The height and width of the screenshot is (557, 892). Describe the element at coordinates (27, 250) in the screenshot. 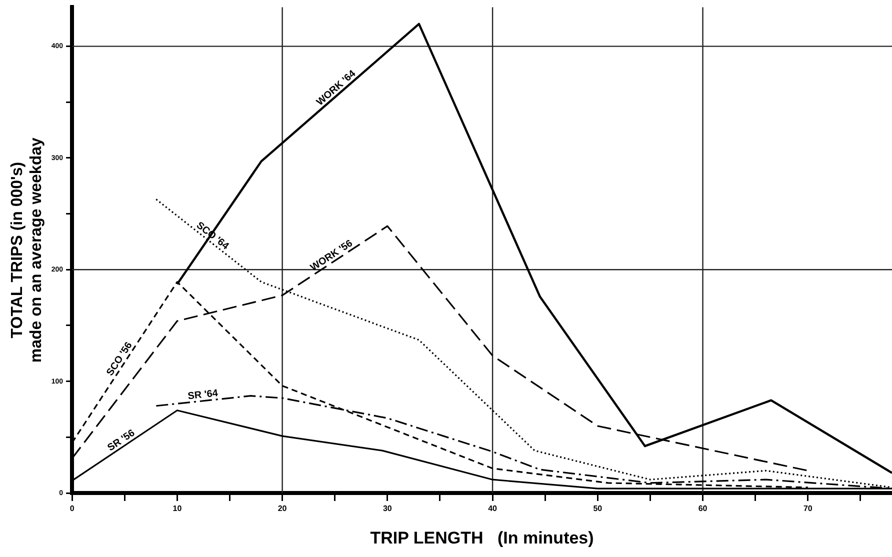

I see `y-axis-title: TOTAL TRIPS (in 000's) made on an average weekday` at that location.